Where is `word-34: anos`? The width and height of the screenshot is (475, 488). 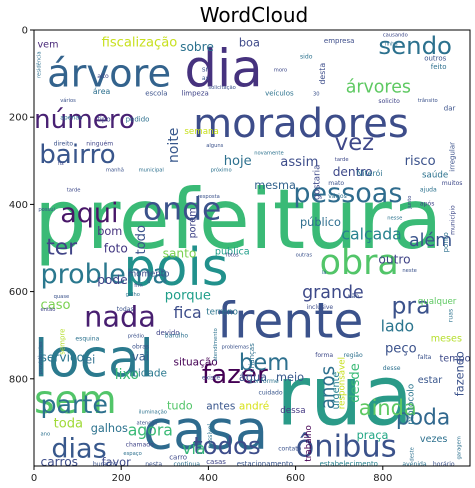 word-34: anos is located at coordinates (328, 388).